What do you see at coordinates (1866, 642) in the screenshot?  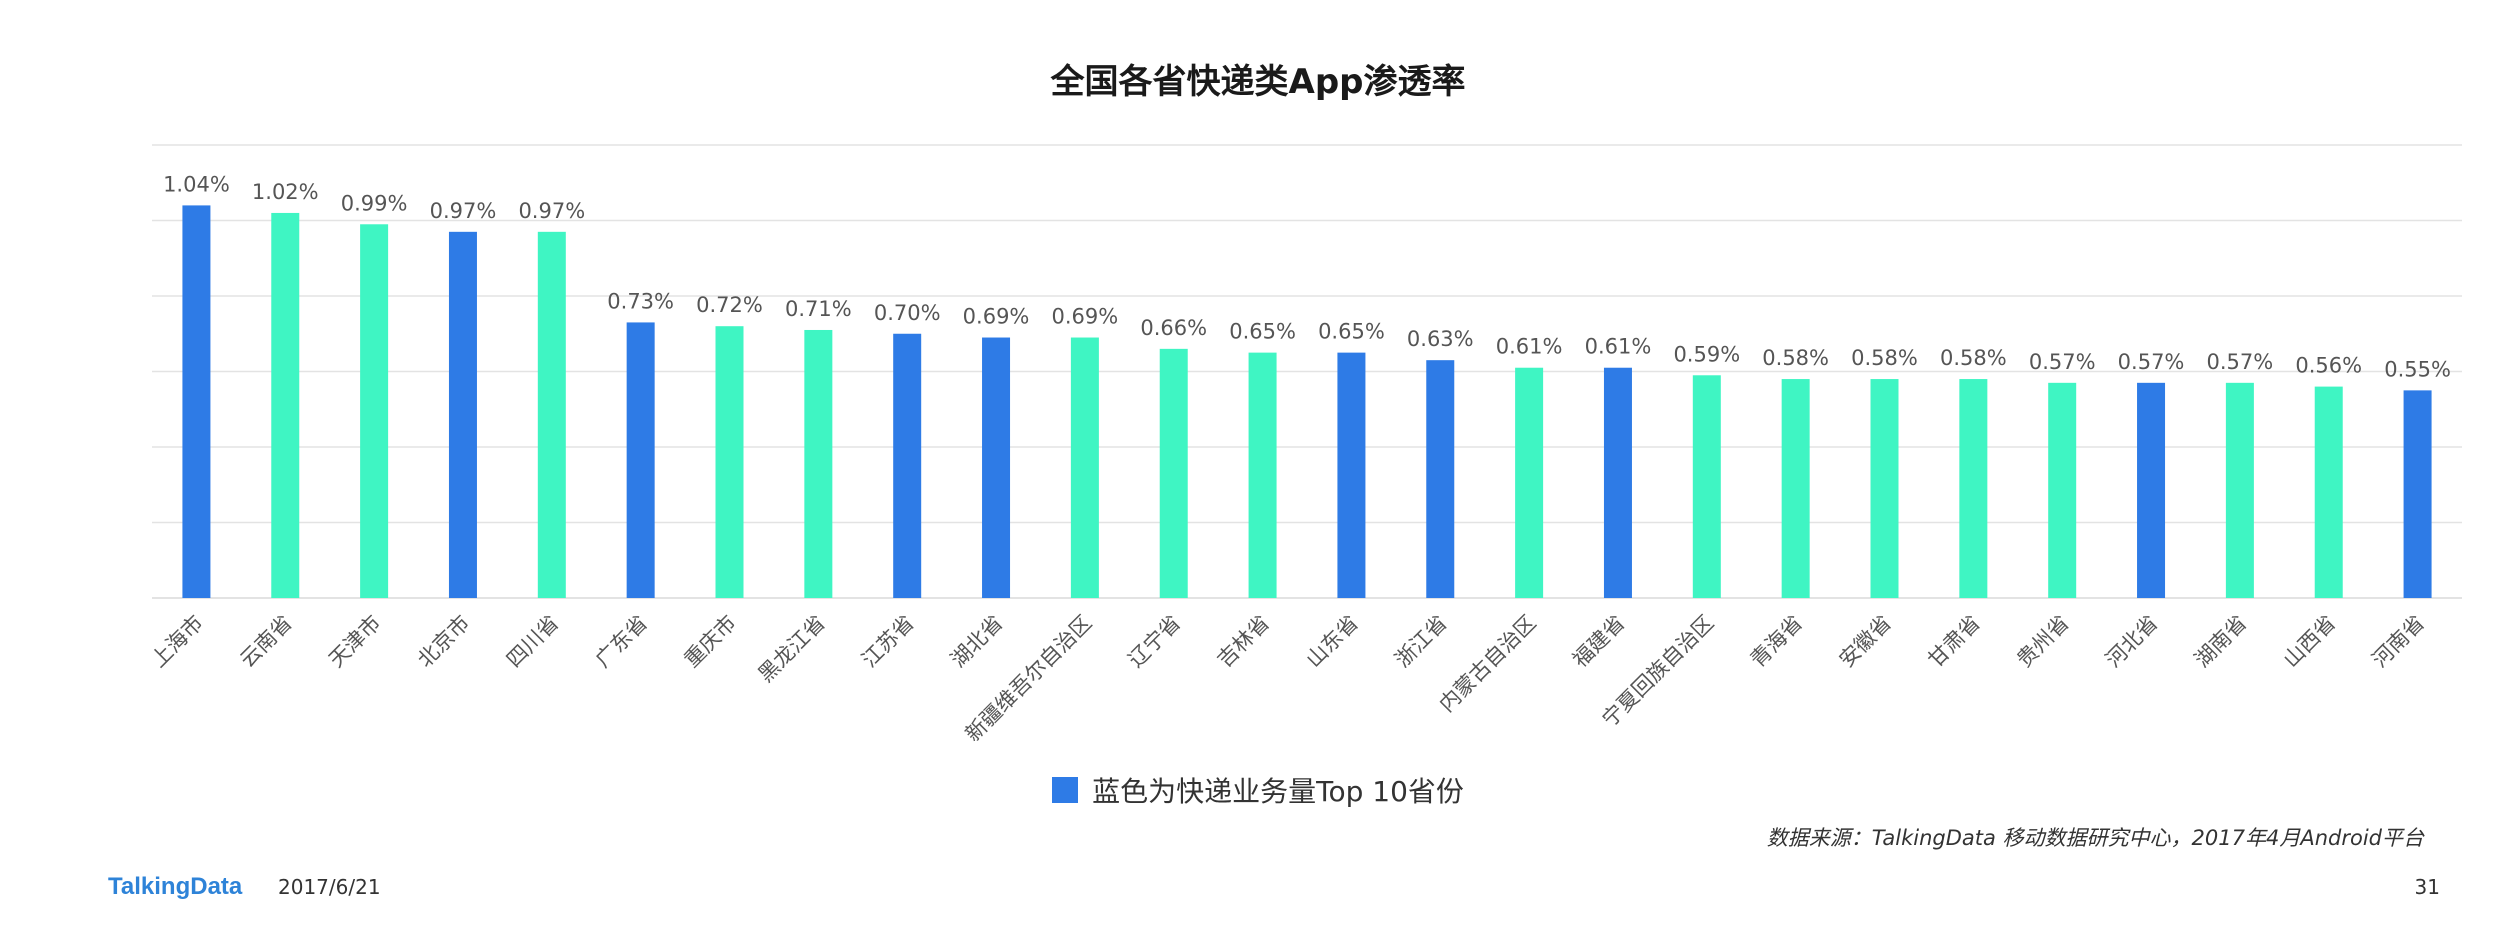 I see `x-tick-label: 安徽省` at bounding box center [1866, 642].